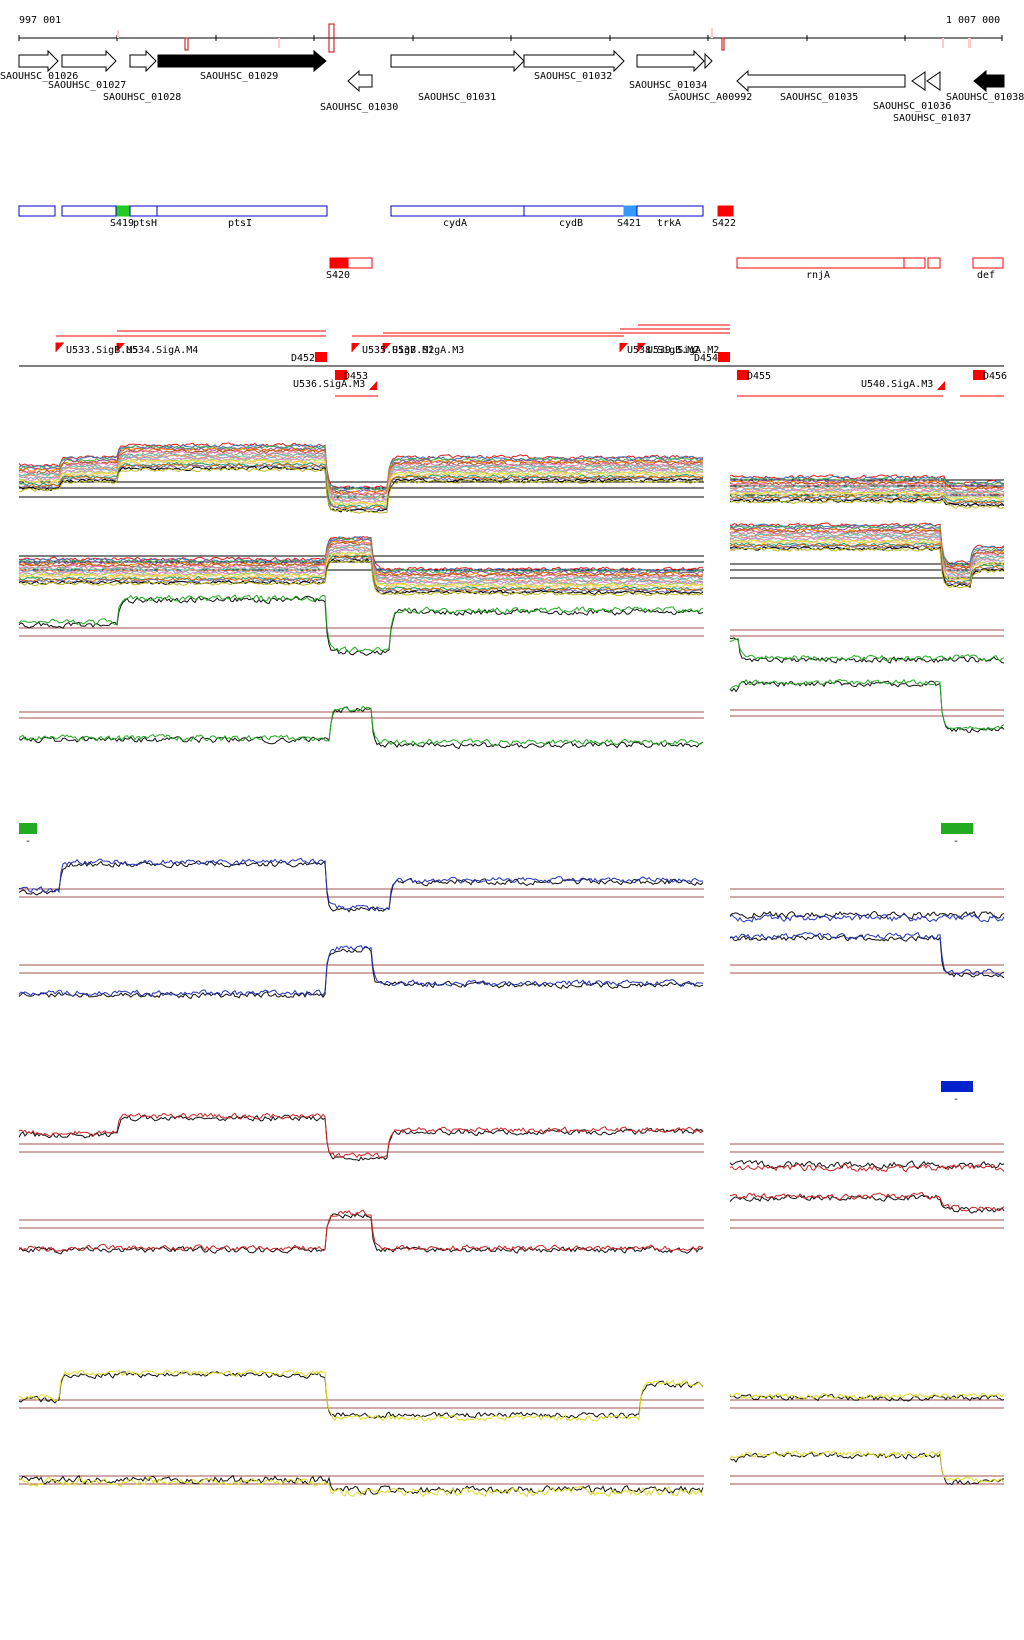  I want to click on feature-box-s422, so click(725, 211).